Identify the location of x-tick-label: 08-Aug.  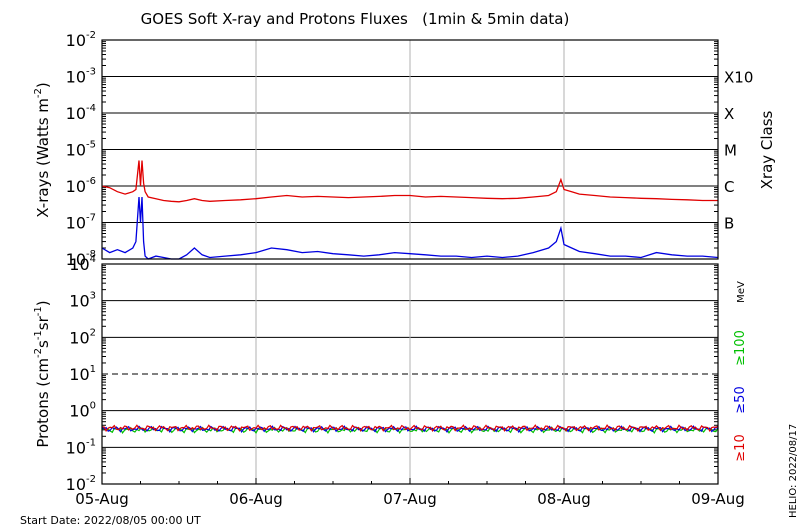
(563, 499).